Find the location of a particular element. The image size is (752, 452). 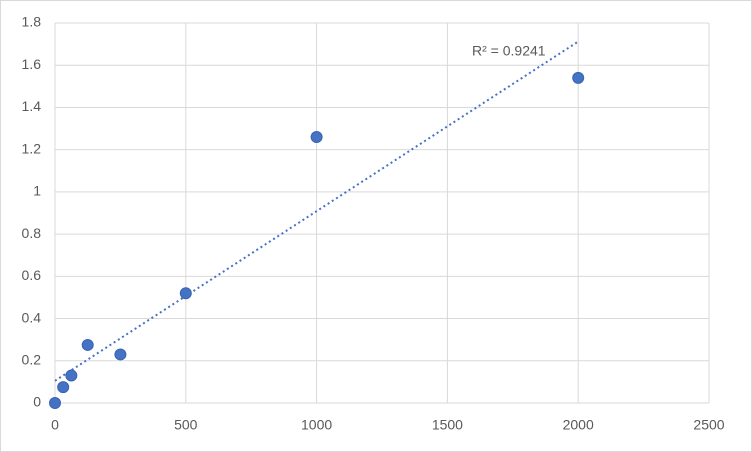

y-tick-label: 0.2 is located at coordinates (32, 359).